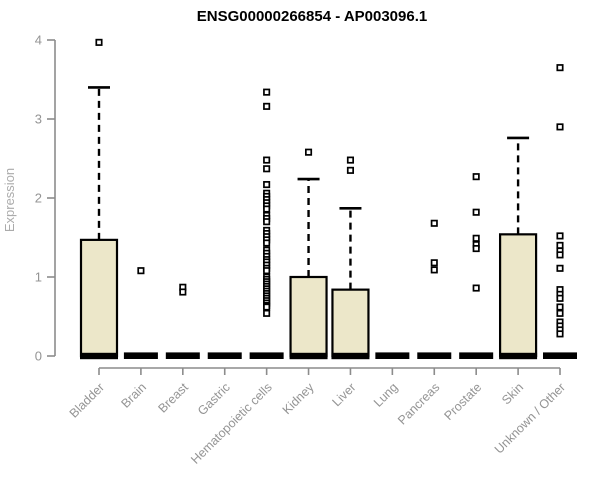 Image resolution: width=600 pixels, height=500 pixels. I want to click on box-group-prostate, so click(476, 266).